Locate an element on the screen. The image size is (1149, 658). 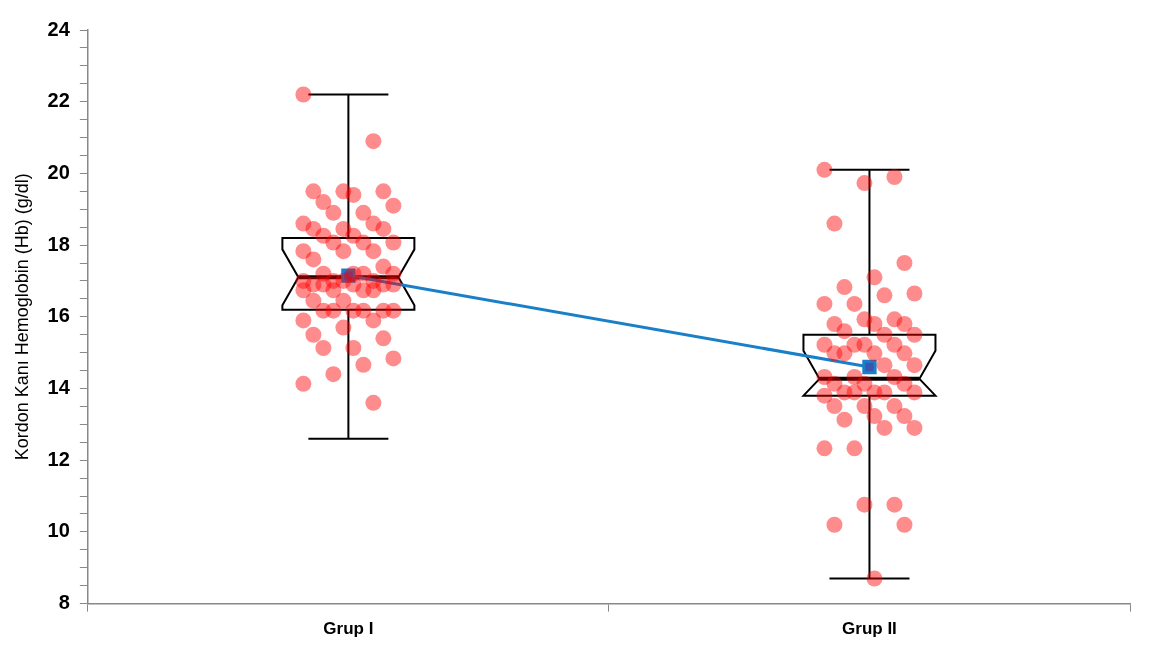
y-axis-title: Kordon Kanı Hemoglobin (Hb) (g/dl) is located at coordinates (21, 317).